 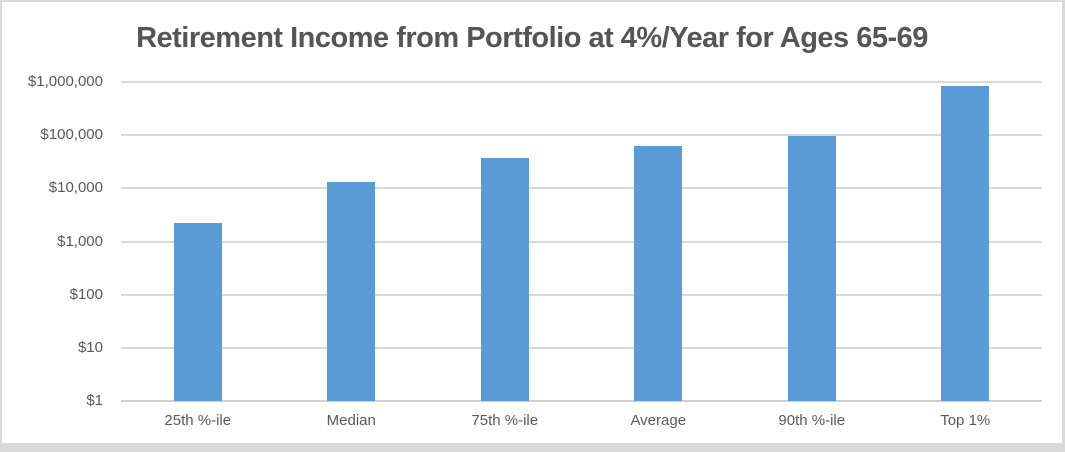 What do you see at coordinates (94, 400) in the screenshot?
I see `y-tick-label: $1` at bounding box center [94, 400].